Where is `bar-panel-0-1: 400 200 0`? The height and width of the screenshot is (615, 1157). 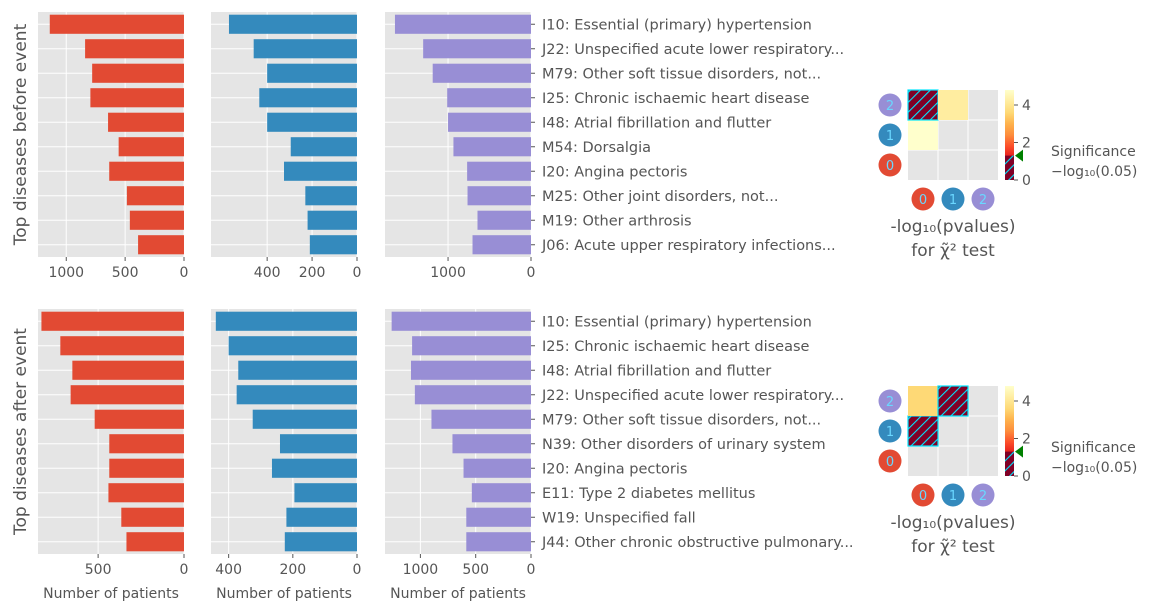 bar-panel-0-1: 400 200 0 is located at coordinates (286, 146).